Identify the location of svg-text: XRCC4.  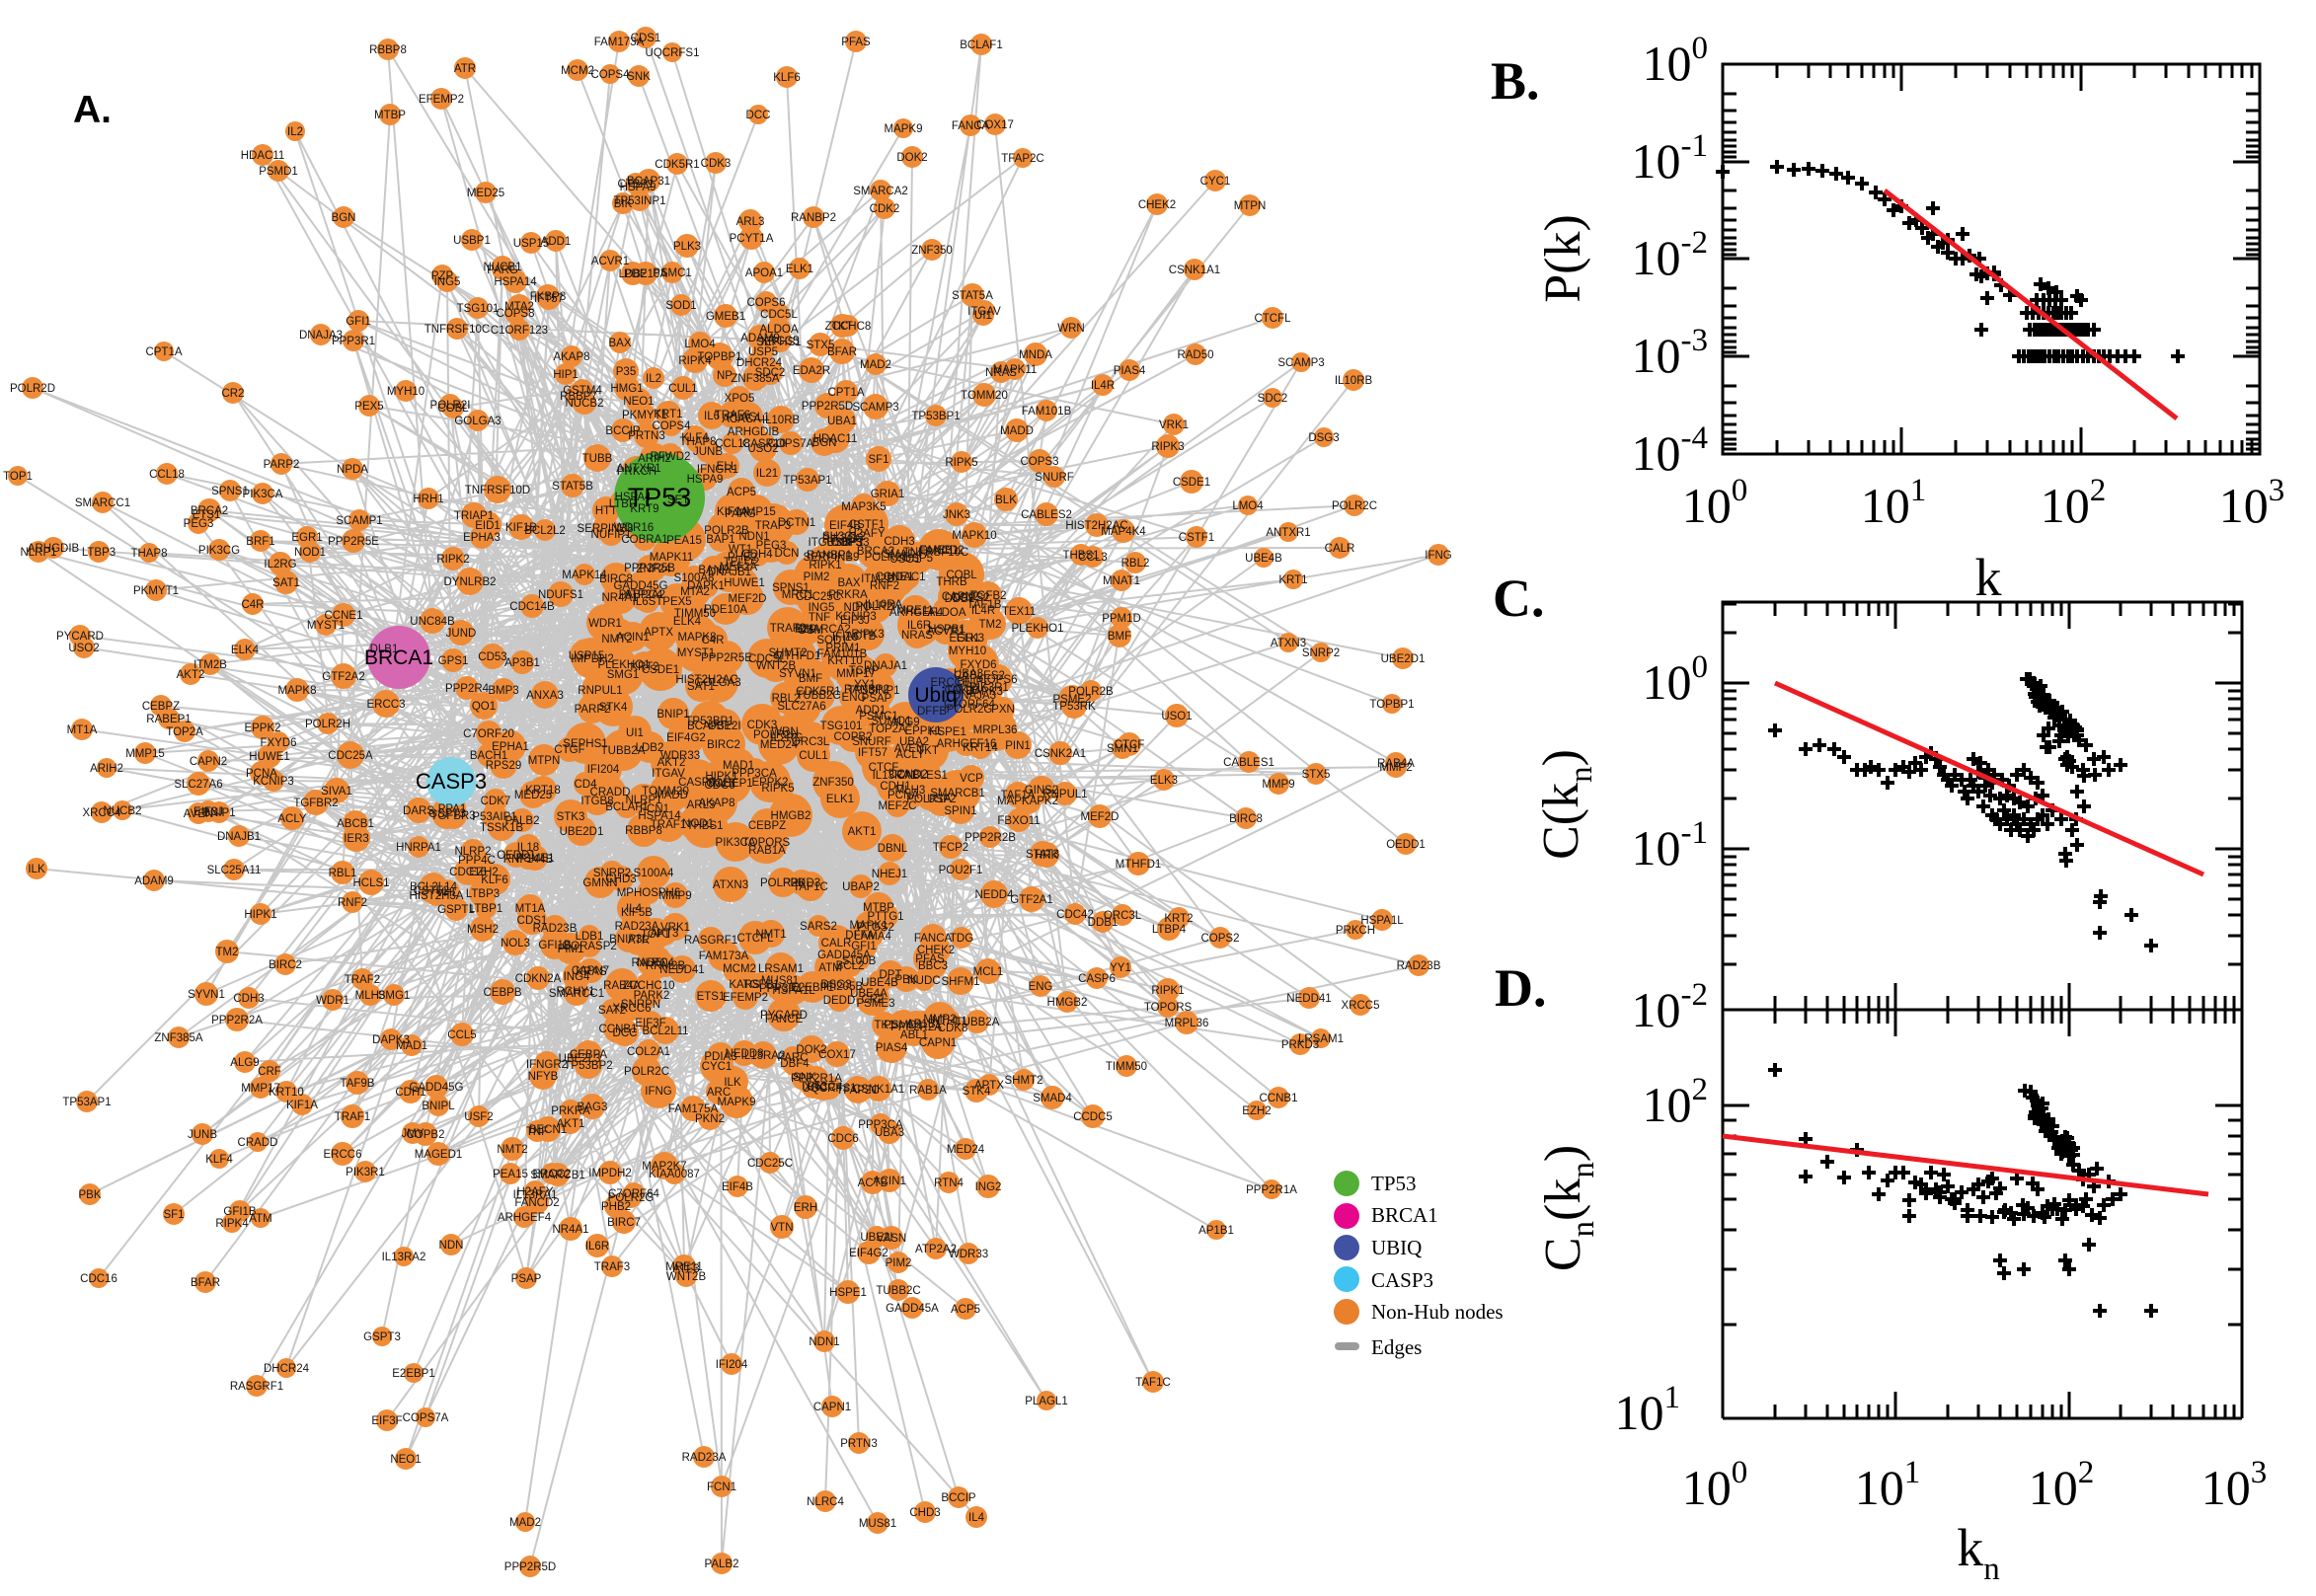
(102, 813).